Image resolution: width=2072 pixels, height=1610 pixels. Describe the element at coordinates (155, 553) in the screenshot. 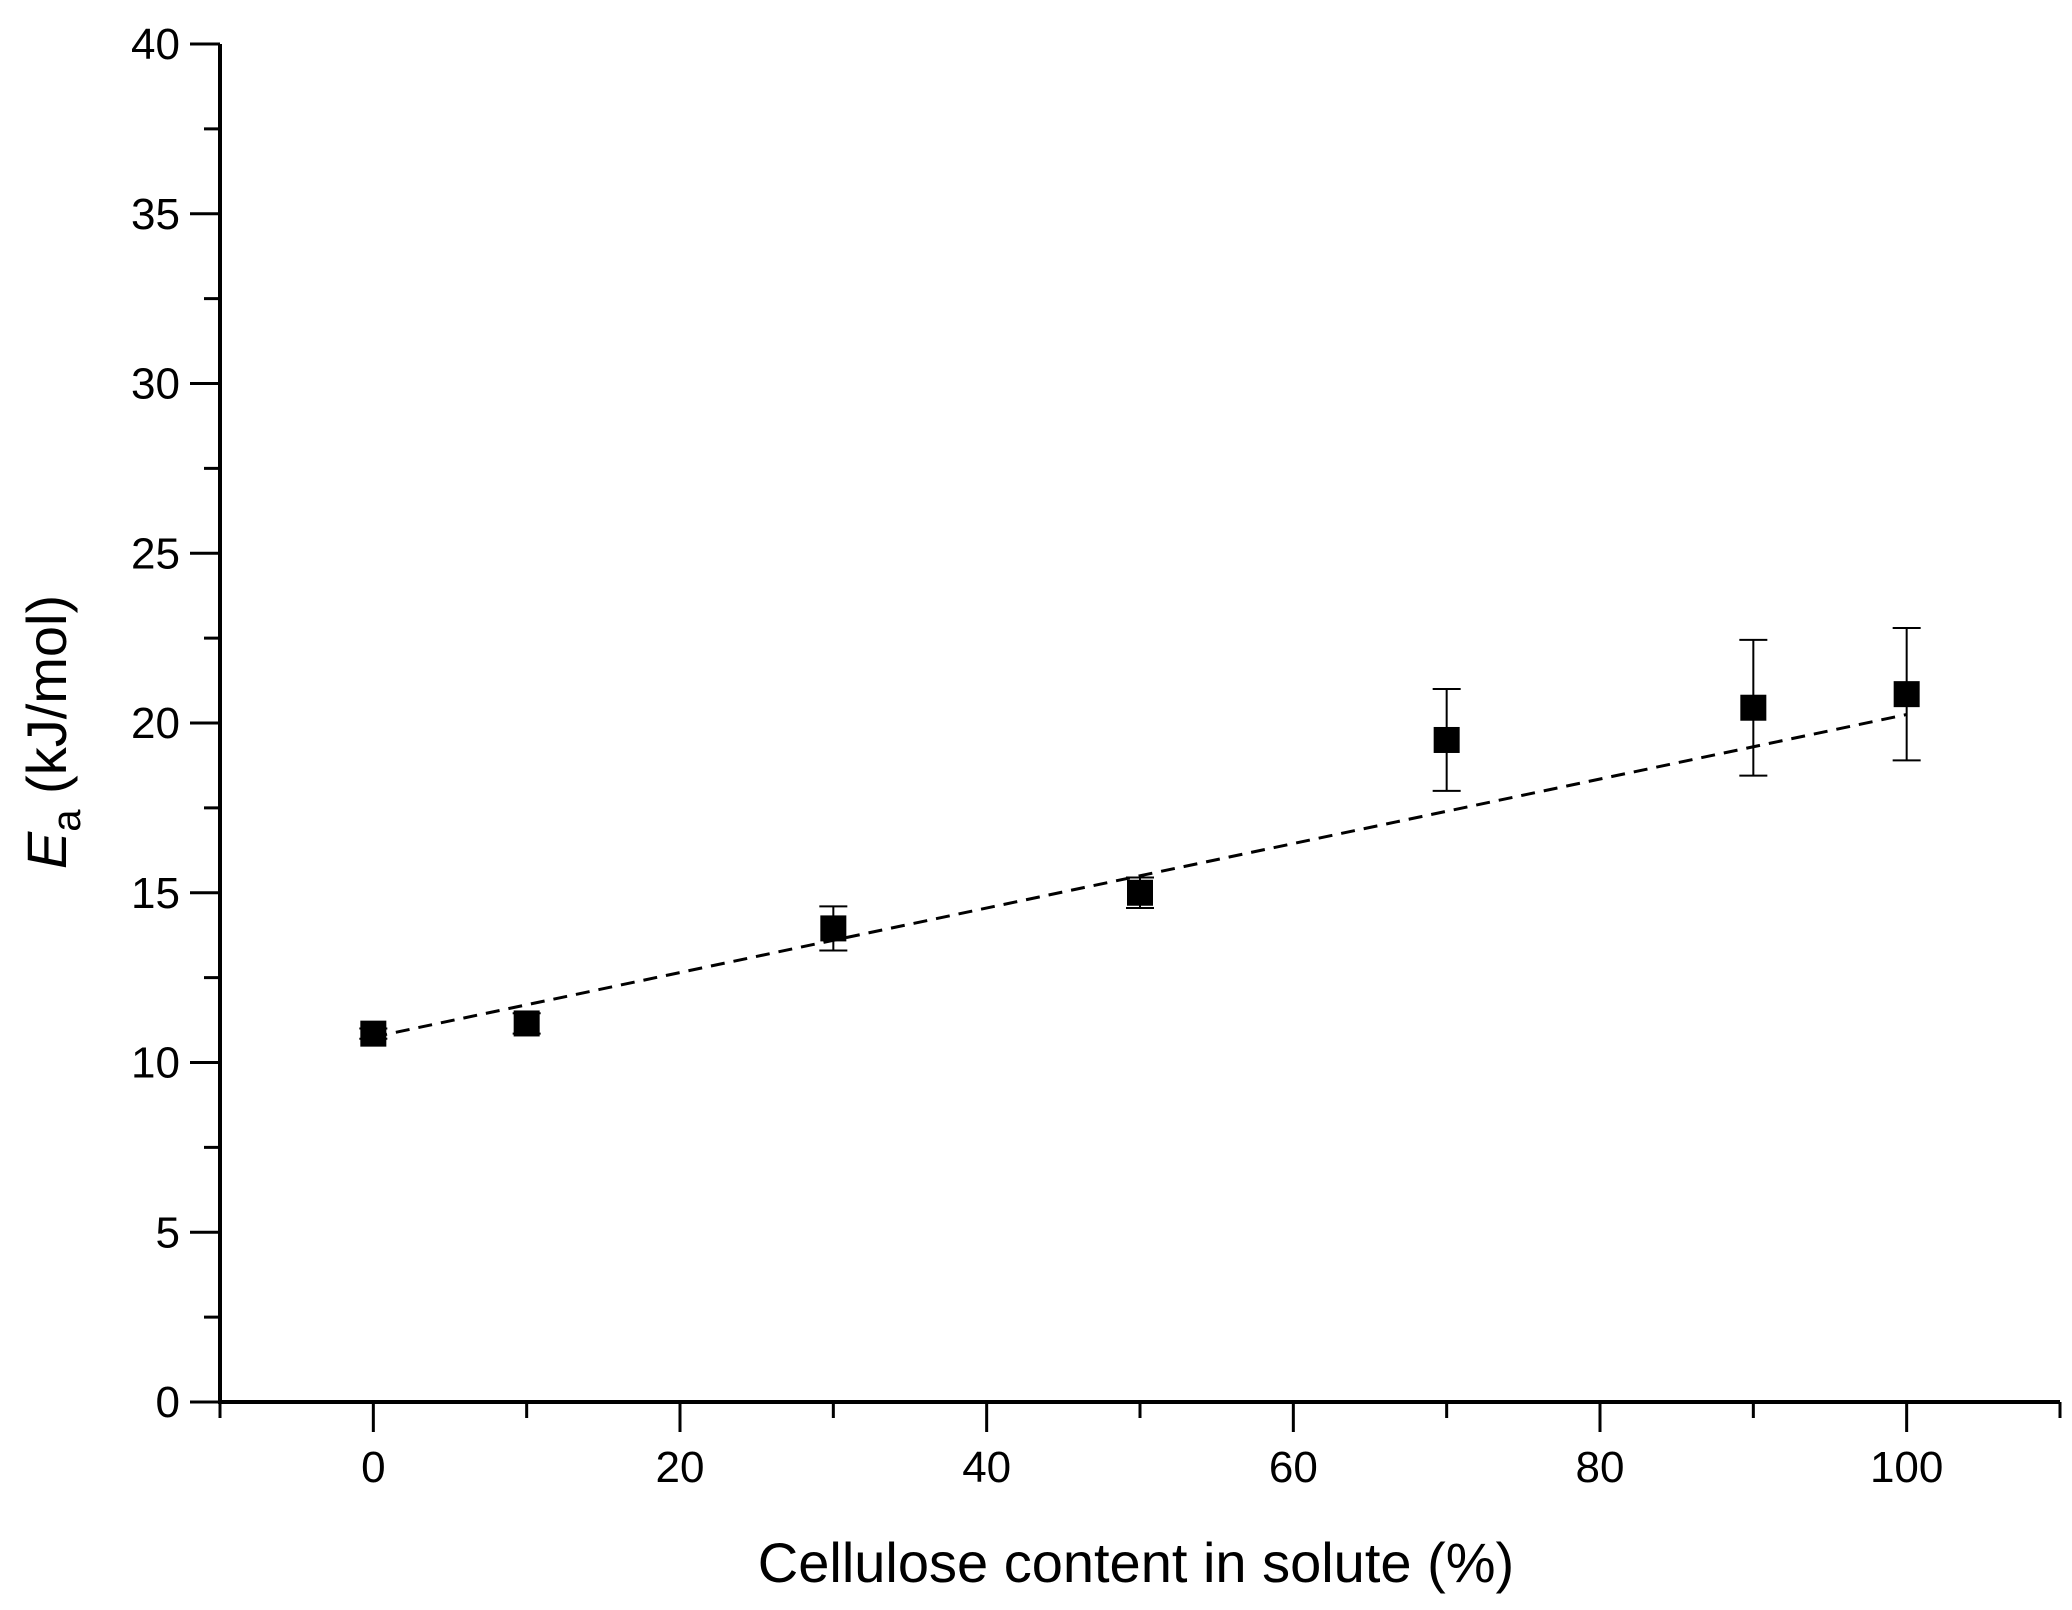

I see `y-tick-label: 25` at that location.